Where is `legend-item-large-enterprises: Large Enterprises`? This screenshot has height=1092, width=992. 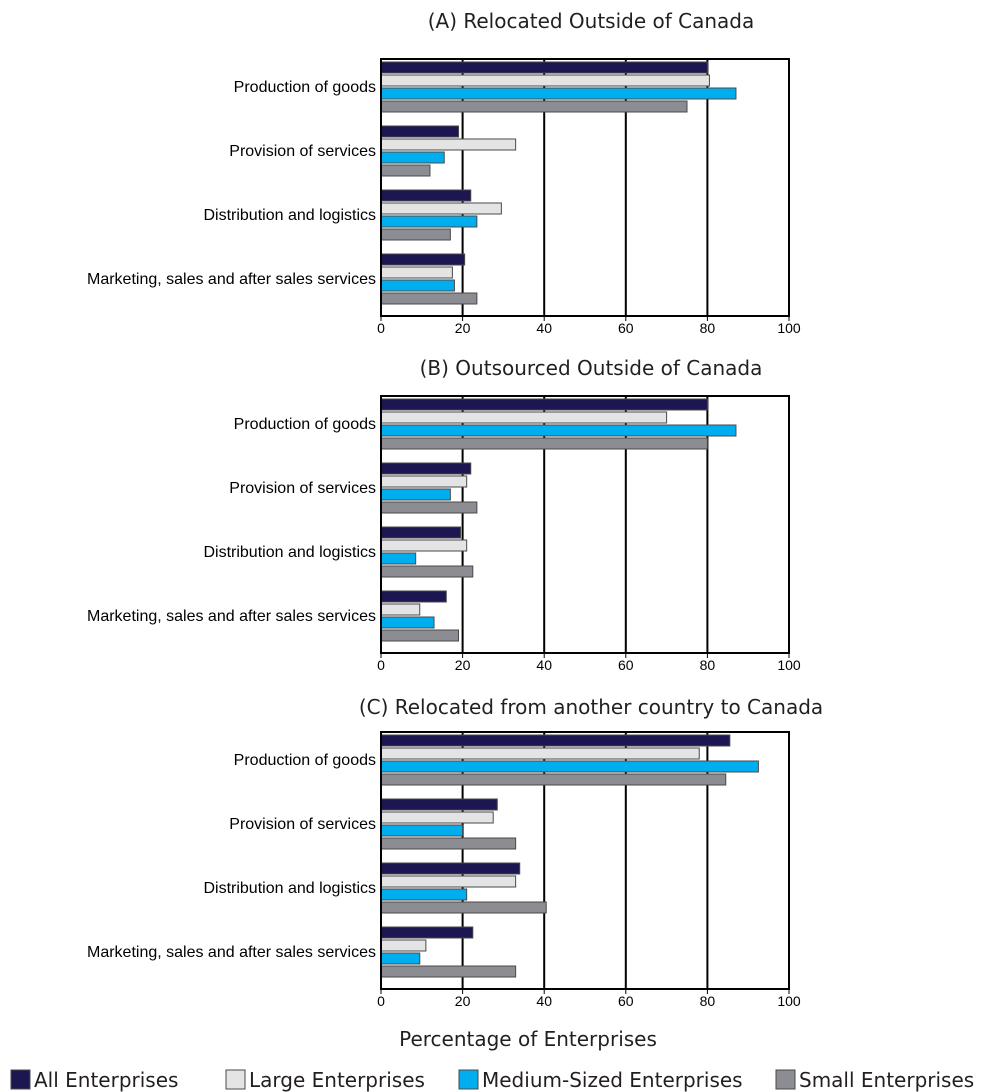
legend-item-large-enterprises: Large Enterprises is located at coordinates (325, 1080).